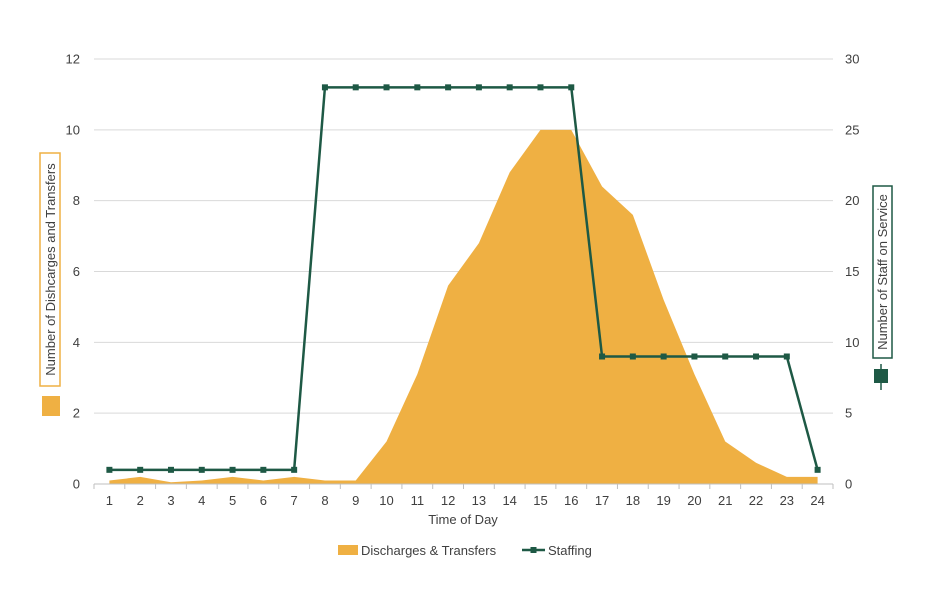  I want to click on right-y-tick-label: 20, so click(852, 200).